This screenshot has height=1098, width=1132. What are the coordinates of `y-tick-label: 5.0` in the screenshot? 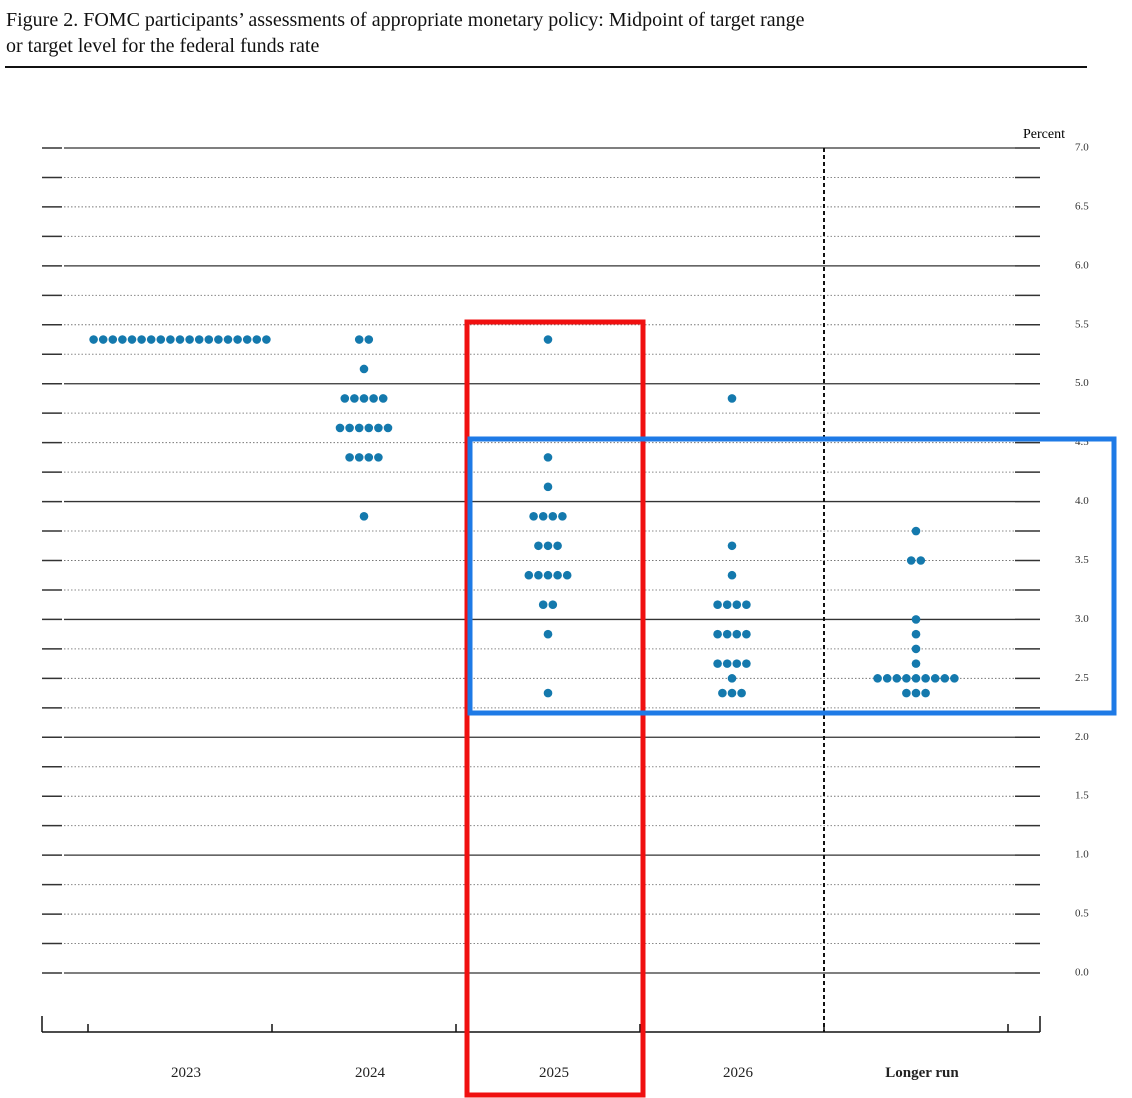 It's located at (1082, 383).